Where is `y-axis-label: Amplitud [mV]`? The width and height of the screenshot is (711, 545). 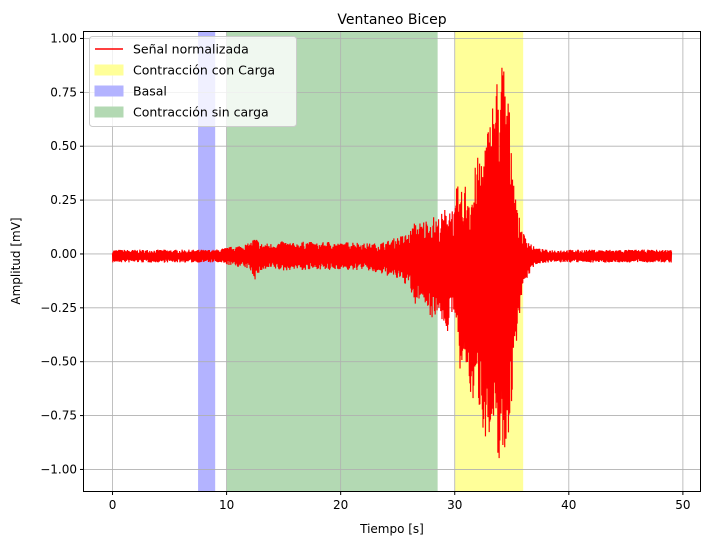
y-axis-label: Amplitud [mV] is located at coordinates (16, 260).